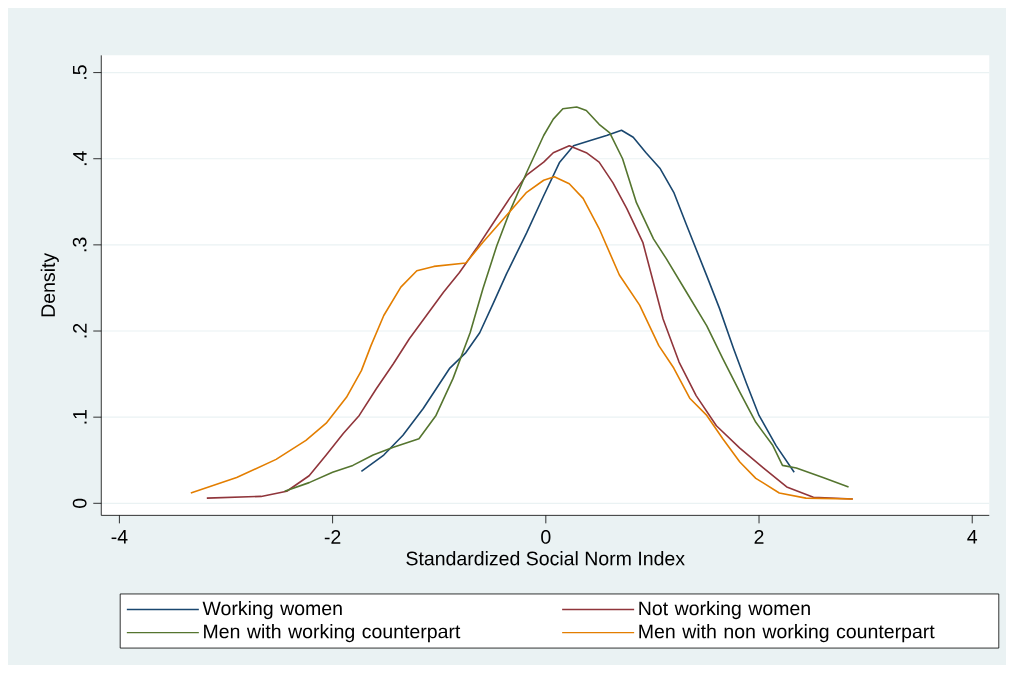 The width and height of the screenshot is (1014, 673). Describe the element at coordinates (119, 537) in the screenshot. I see `x-tick-label: -4` at that location.